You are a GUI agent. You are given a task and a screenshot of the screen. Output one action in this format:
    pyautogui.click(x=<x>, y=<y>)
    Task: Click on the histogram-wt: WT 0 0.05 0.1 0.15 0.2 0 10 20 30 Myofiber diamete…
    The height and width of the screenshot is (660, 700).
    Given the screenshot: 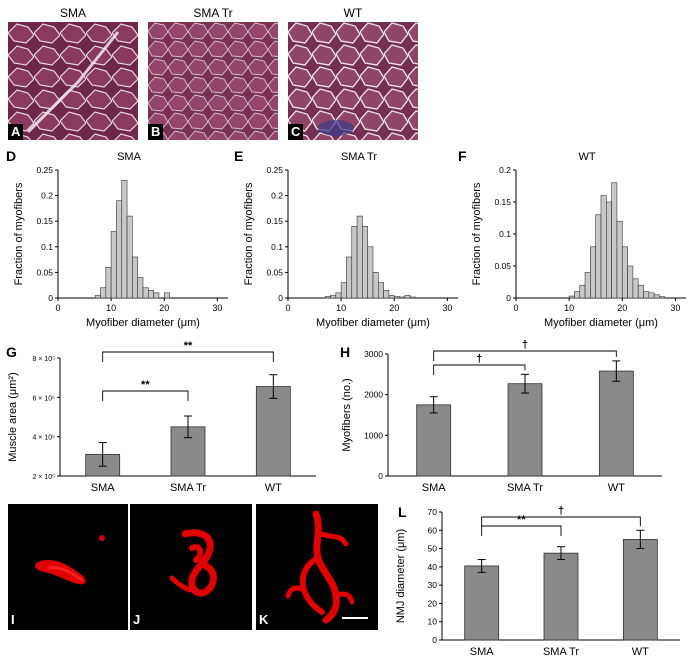 What is the action you would take?
    pyautogui.click(x=578, y=240)
    